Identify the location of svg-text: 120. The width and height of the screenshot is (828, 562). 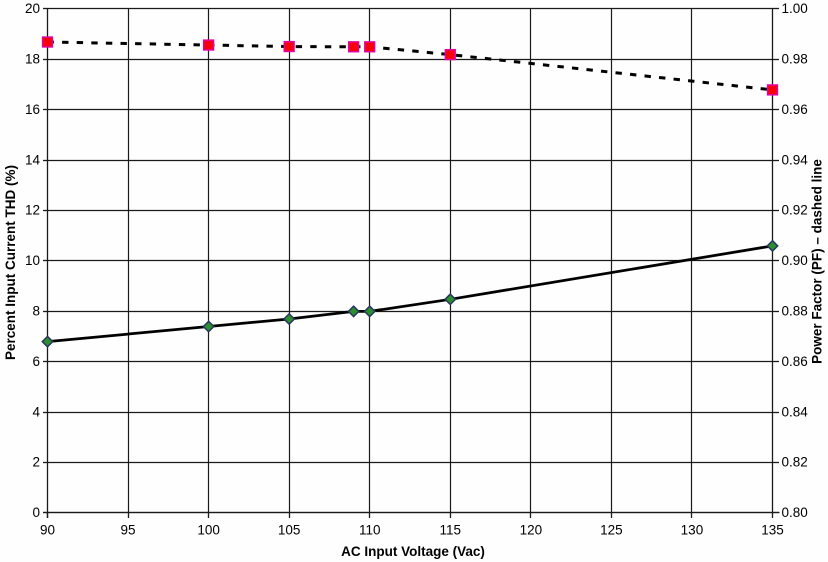
(531, 530).